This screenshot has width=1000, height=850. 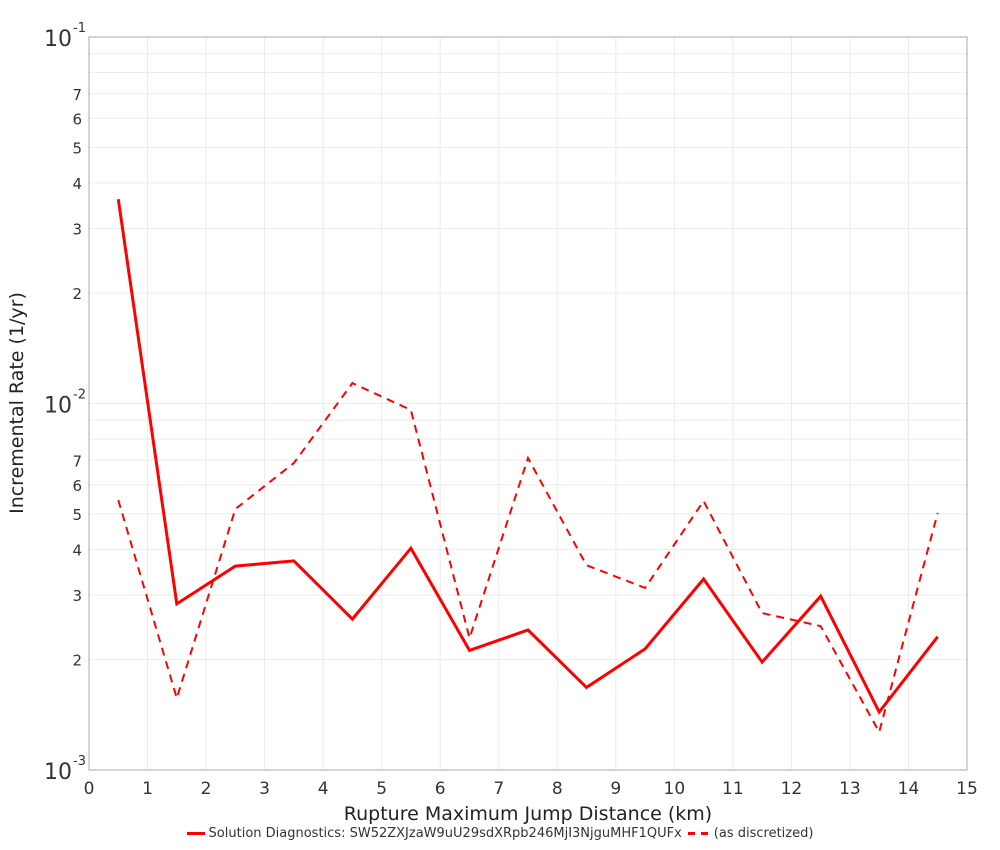 What do you see at coordinates (615, 789) in the screenshot?
I see `x-tick-label: 9` at bounding box center [615, 789].